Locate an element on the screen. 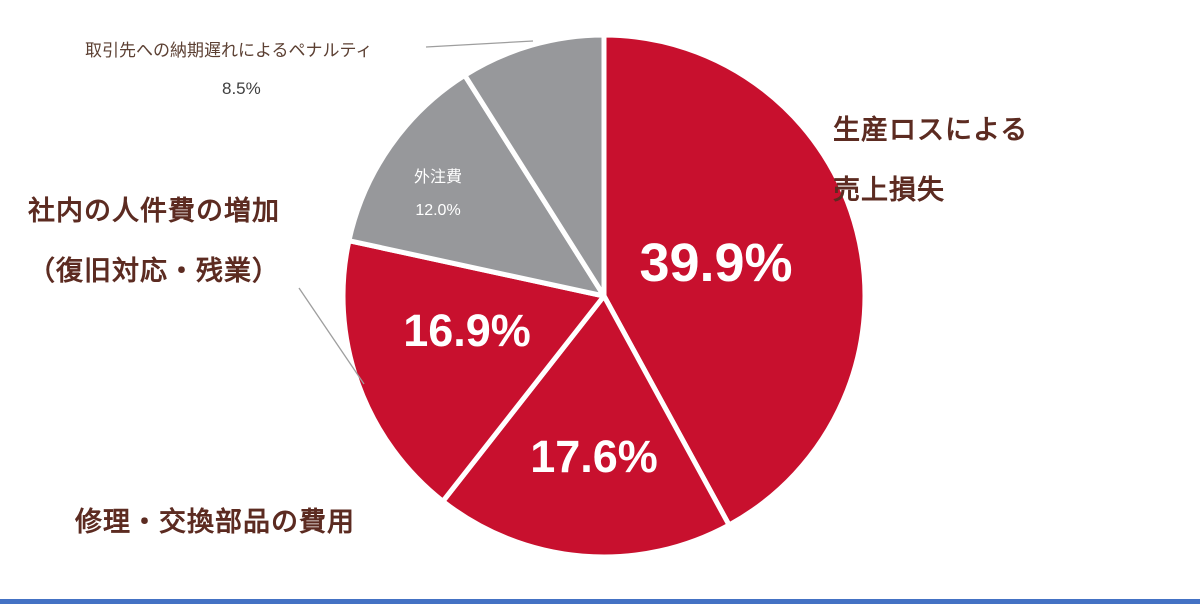 The height and width of the screenshot is (604, 1200). label-production-loss: 生産ロスによる 売上損失 is located at coordinates (930, 160).